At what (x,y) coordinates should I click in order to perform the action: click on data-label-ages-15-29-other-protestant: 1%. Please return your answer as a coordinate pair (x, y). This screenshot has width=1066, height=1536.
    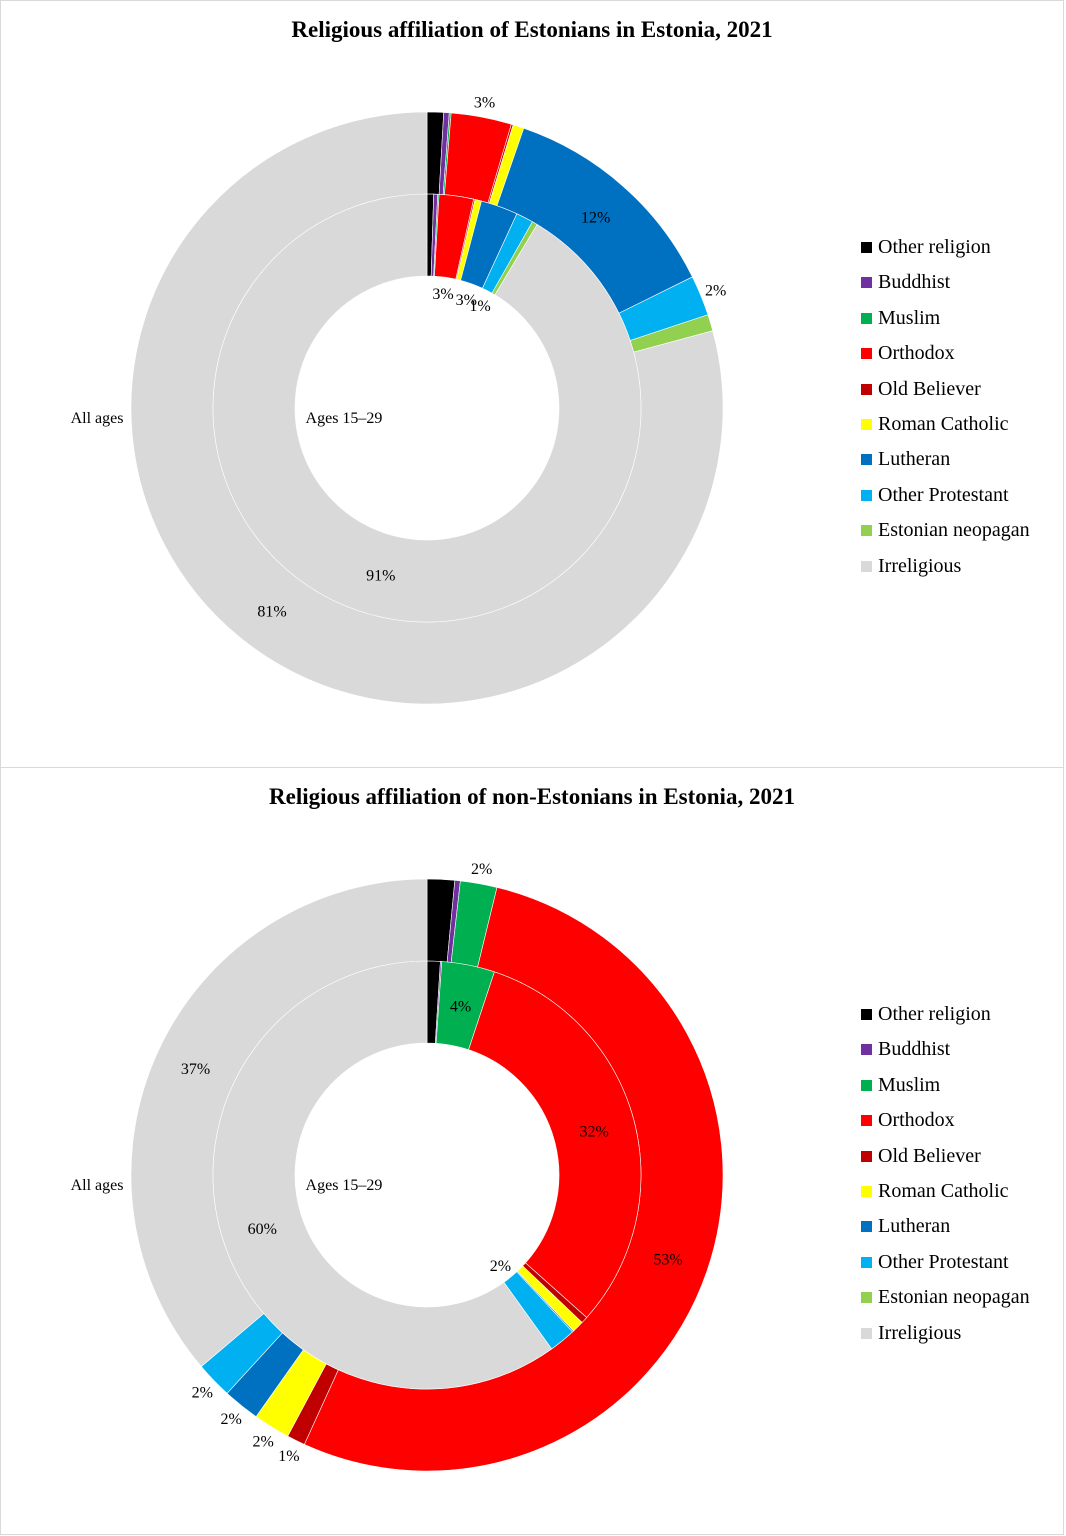
    Looking at the image, I should click on (479, 306).